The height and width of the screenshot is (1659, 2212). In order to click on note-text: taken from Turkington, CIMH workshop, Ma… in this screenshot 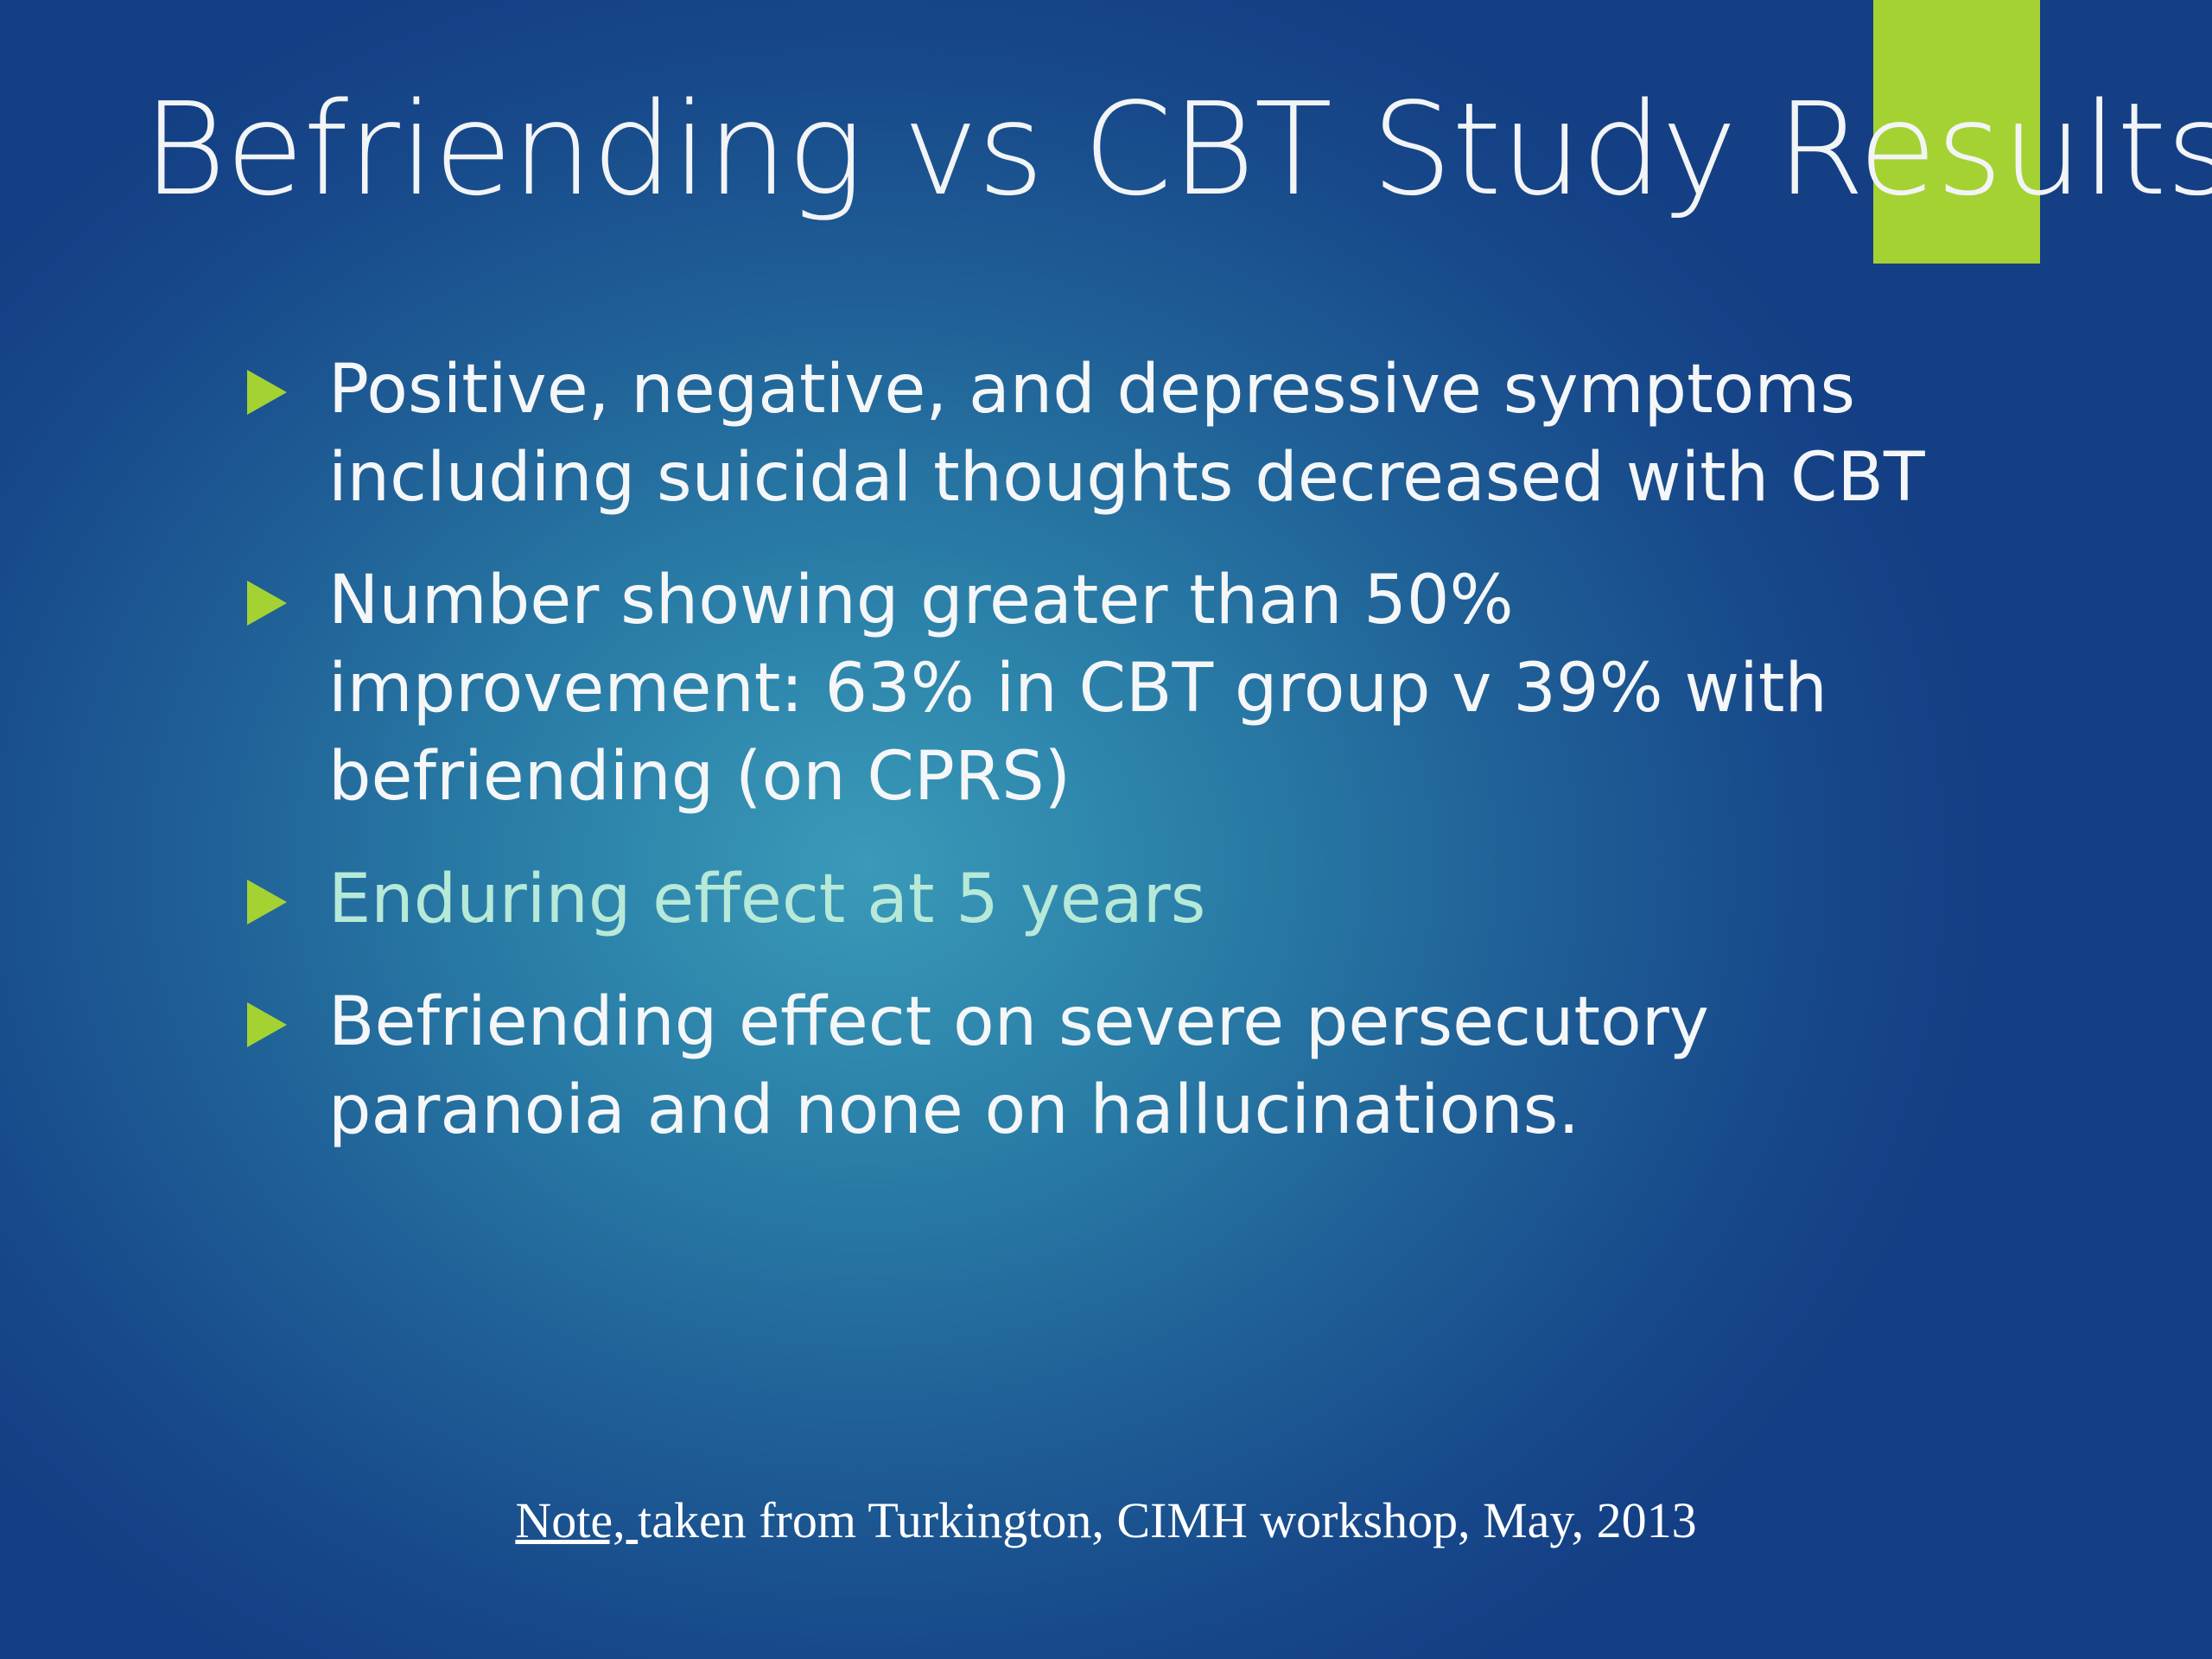, I will do `click(1167, 1520)`.